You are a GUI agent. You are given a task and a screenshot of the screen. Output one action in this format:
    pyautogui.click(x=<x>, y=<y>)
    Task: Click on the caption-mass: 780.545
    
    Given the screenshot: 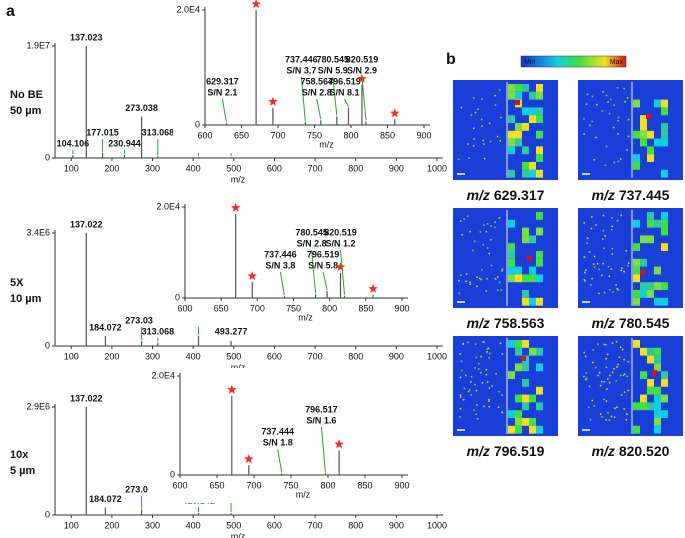 What is the action you would take?
    pyautogui.click(x=644, y=323)
    